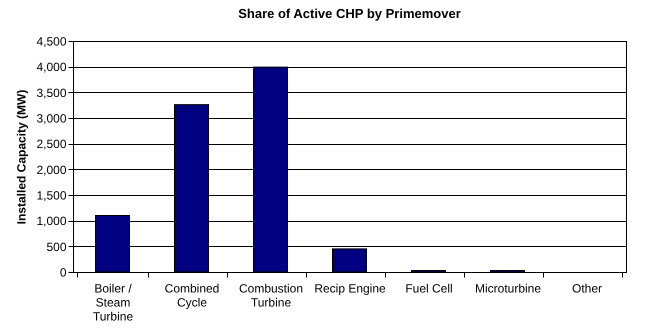 The image size is (650, 328). What do you see at coordinates (51, 41) in the screenshot?
I see `y-tick-label: 4,500` at bounding box center [51, 41].